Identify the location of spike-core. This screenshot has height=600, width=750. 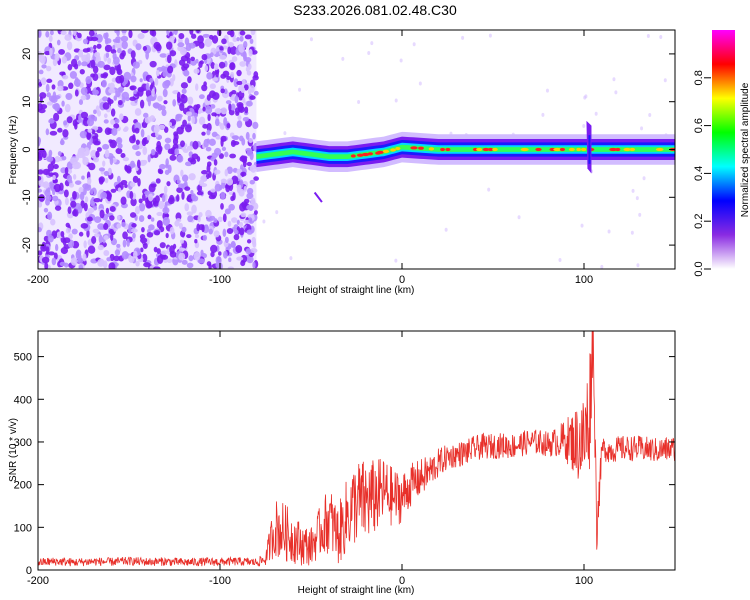
(589, 149).